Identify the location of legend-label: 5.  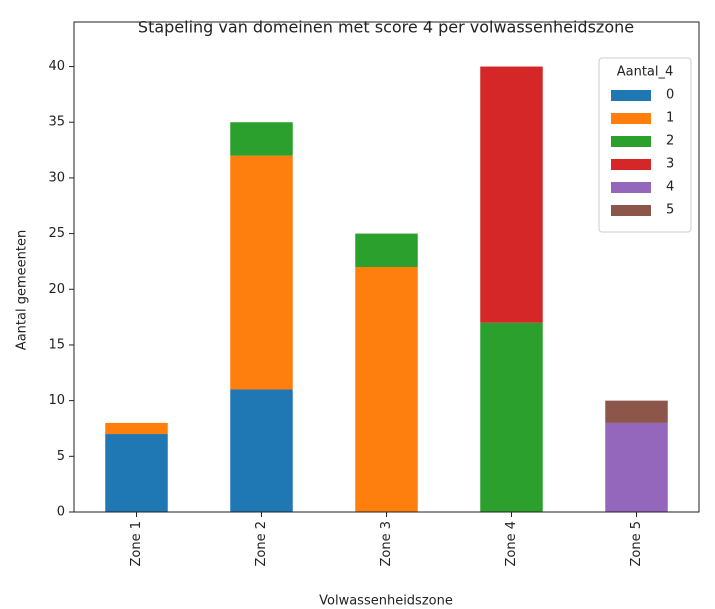
(670, 210).